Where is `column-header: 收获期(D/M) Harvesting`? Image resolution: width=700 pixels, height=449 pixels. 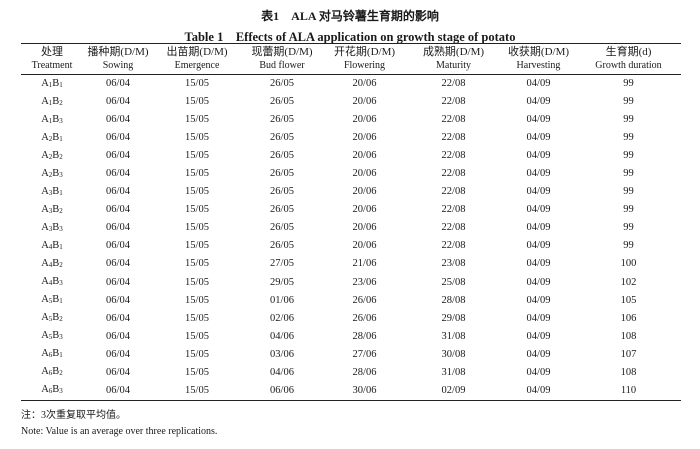
column-header: 收获期(D/M) Harvesting is located at coordinates (538, 59).